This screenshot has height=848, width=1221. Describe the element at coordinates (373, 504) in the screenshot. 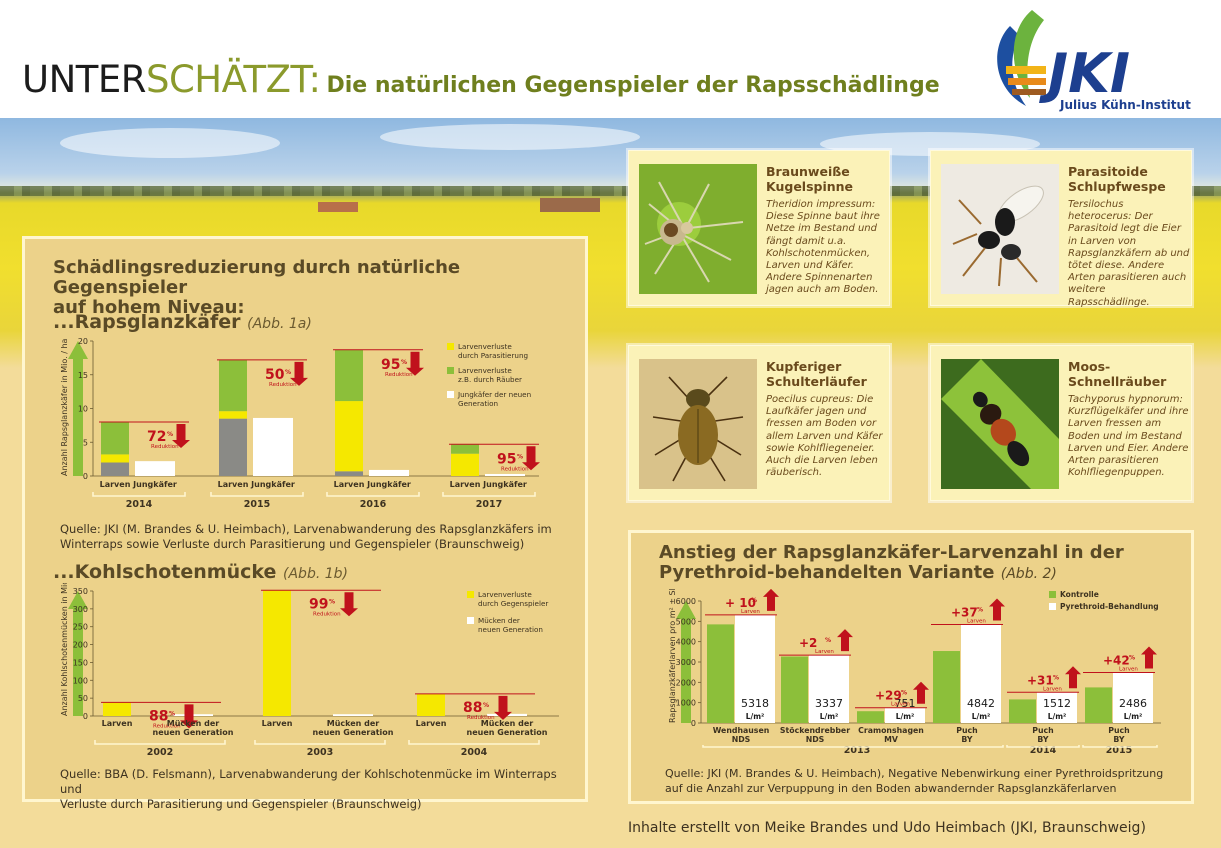

I see `abb1a-year-2016: 2016` at that location.